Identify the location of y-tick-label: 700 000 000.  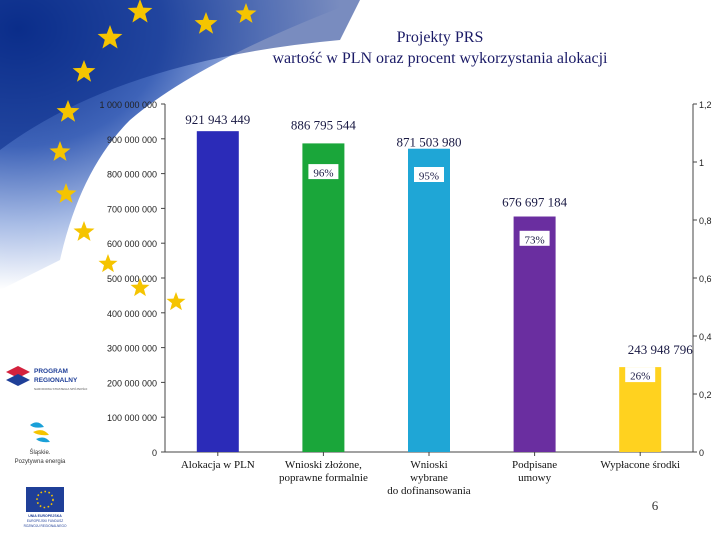
(132, 209).